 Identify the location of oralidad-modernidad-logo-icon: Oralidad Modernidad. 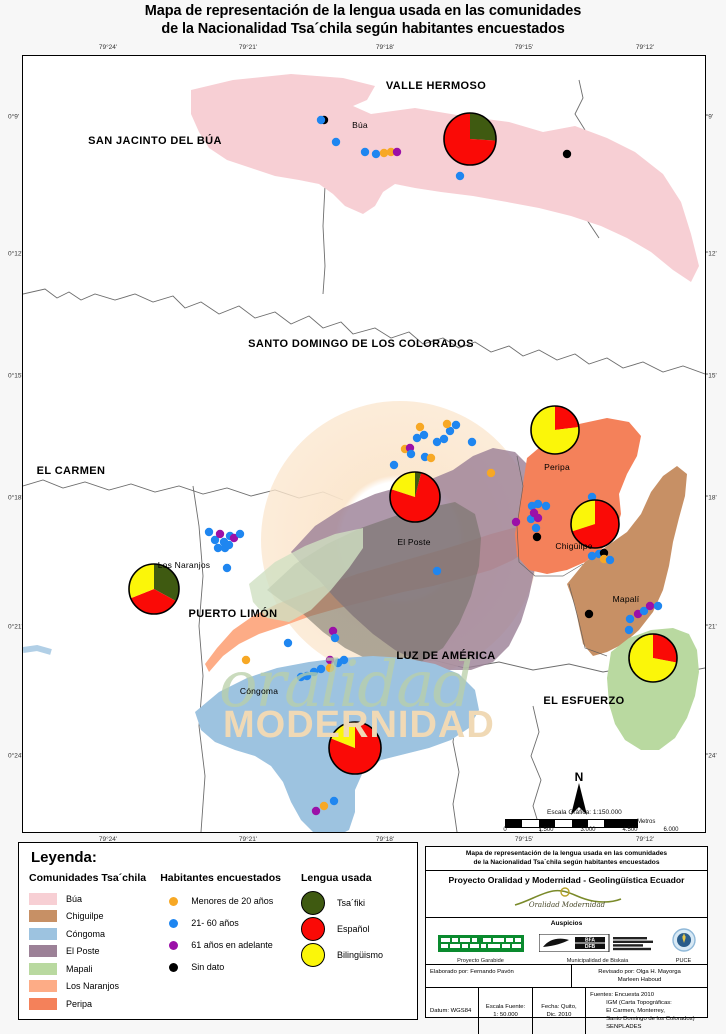
(567, 898).